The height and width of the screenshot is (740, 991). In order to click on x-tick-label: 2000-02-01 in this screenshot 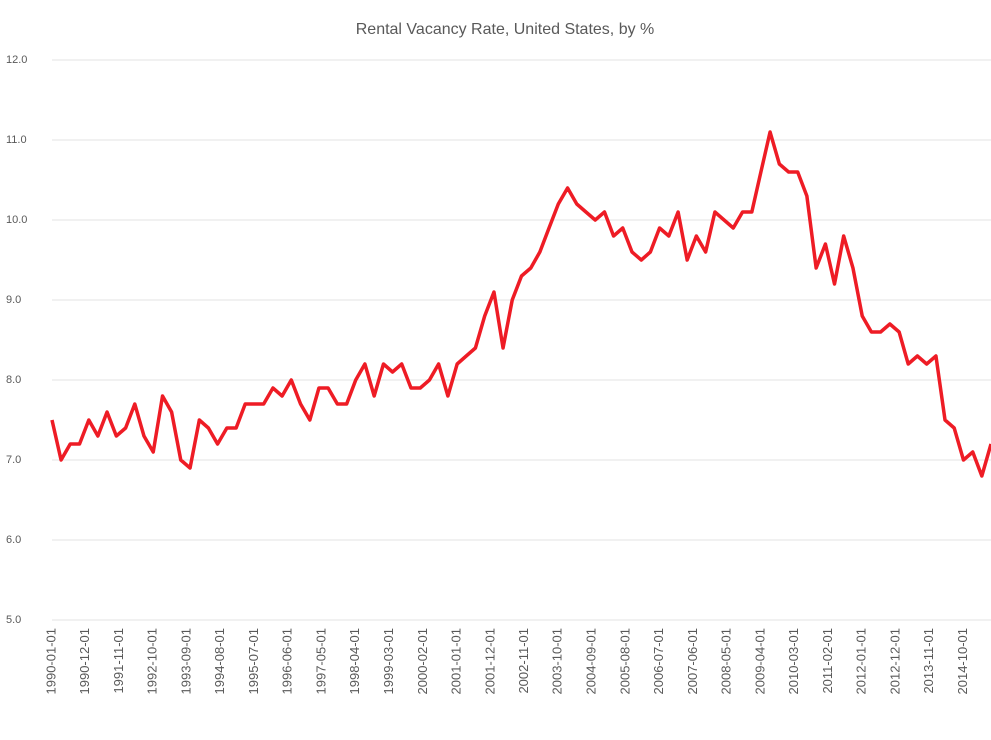, I will do `click(422, 661)`.